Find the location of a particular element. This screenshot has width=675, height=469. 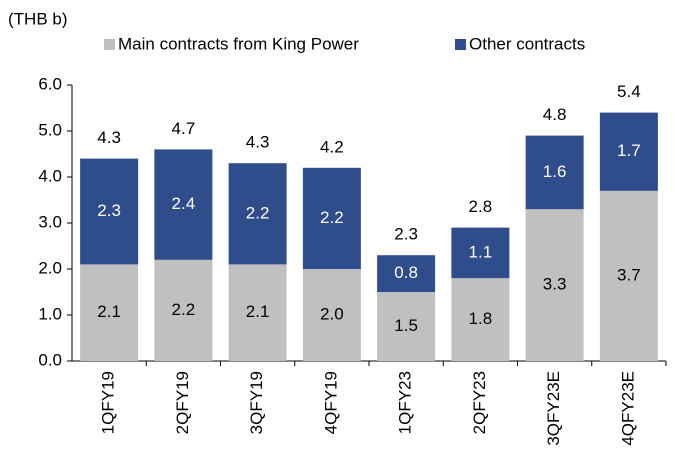

value-label: 1.7 is located at coordinates (629, 150).